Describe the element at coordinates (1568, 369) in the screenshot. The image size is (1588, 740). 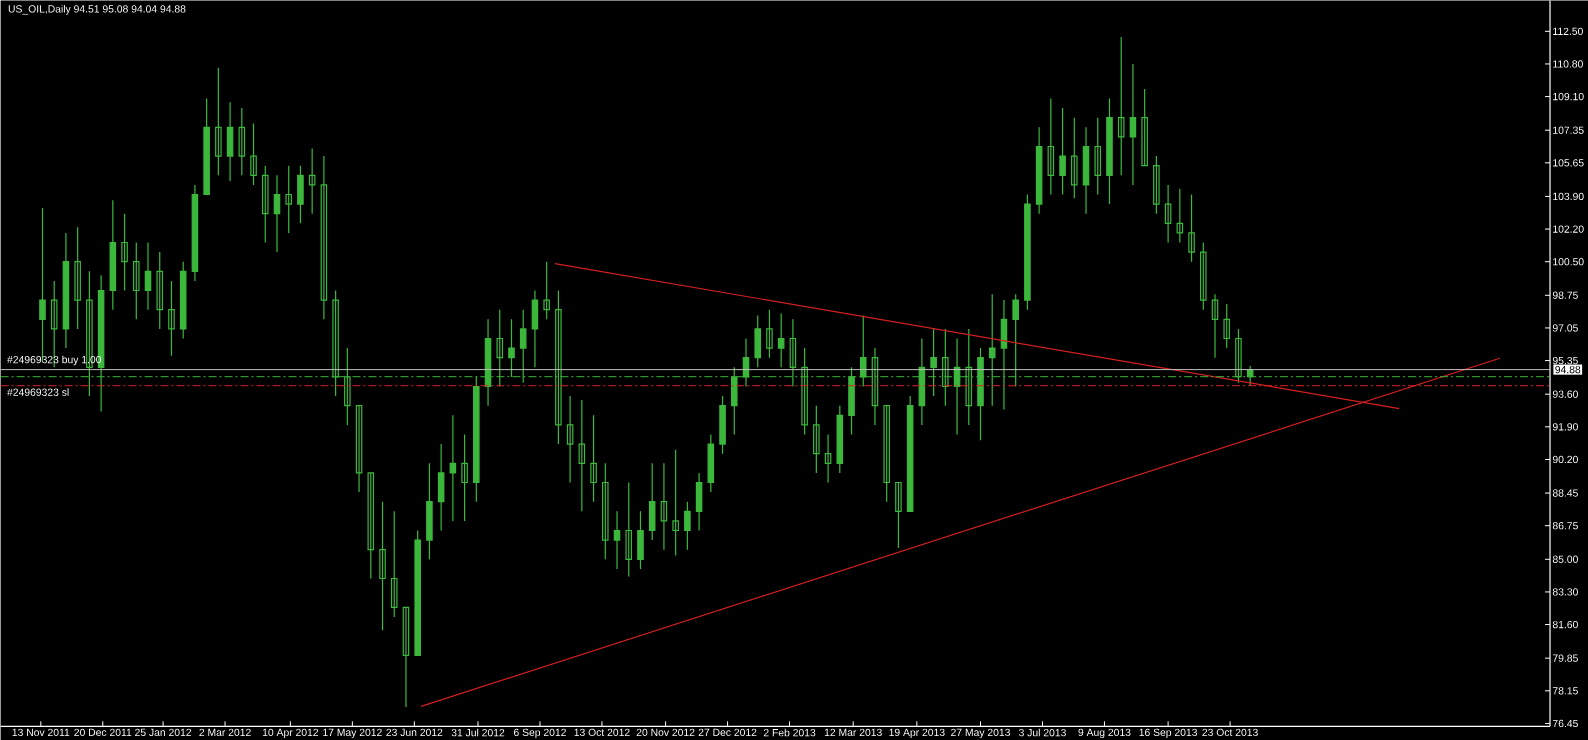
I see `ref-line-label: 94.88` at that location.